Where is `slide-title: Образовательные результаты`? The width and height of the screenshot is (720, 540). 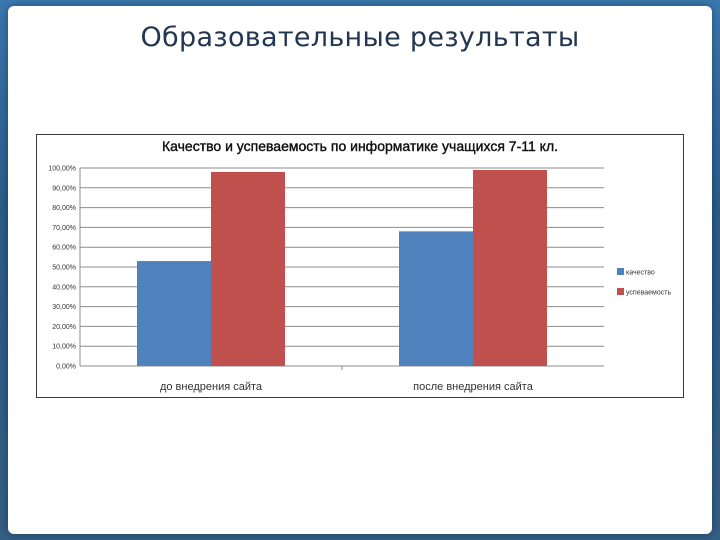
slide-title: Образовательные результаты is located at coordinates (360, 37).